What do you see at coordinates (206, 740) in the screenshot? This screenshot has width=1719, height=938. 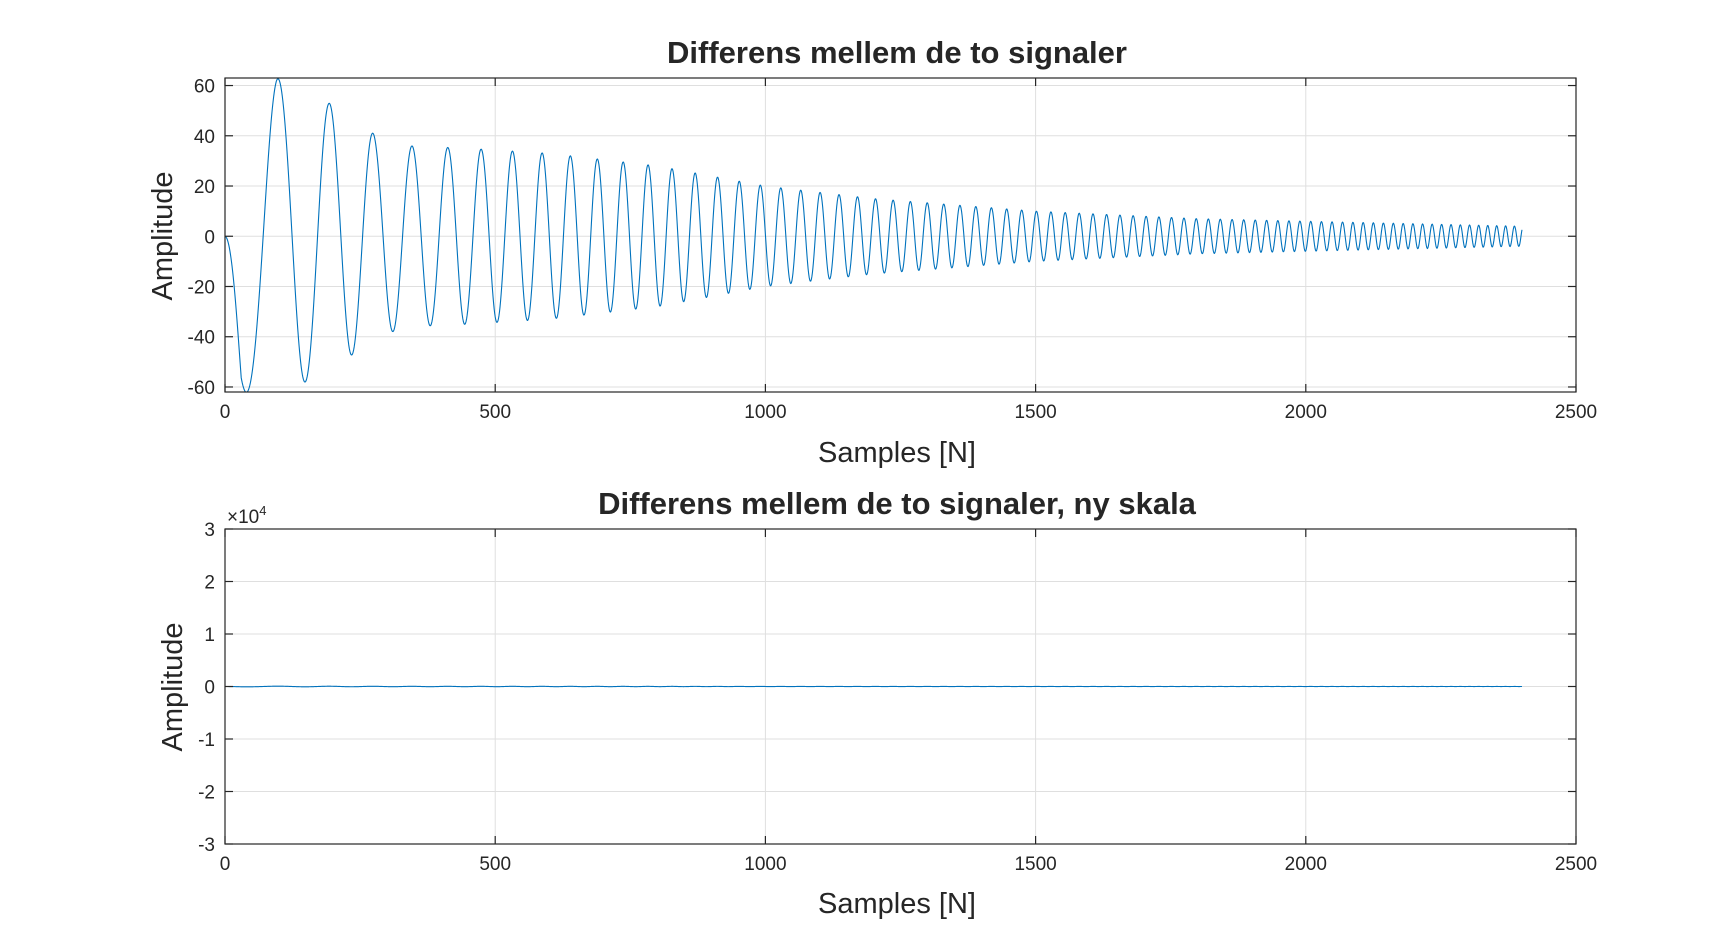 I see `bottom-y-ticklabel: -1` at bounding box center [206, 740].